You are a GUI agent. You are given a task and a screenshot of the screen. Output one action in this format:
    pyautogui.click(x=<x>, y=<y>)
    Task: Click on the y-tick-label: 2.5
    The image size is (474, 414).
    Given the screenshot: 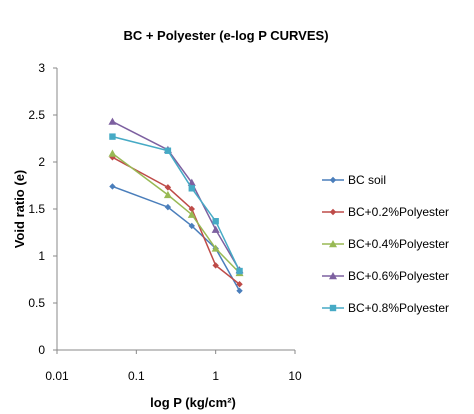 What is the action you would take?
    pyautogui.click(x=36, y=115)
    